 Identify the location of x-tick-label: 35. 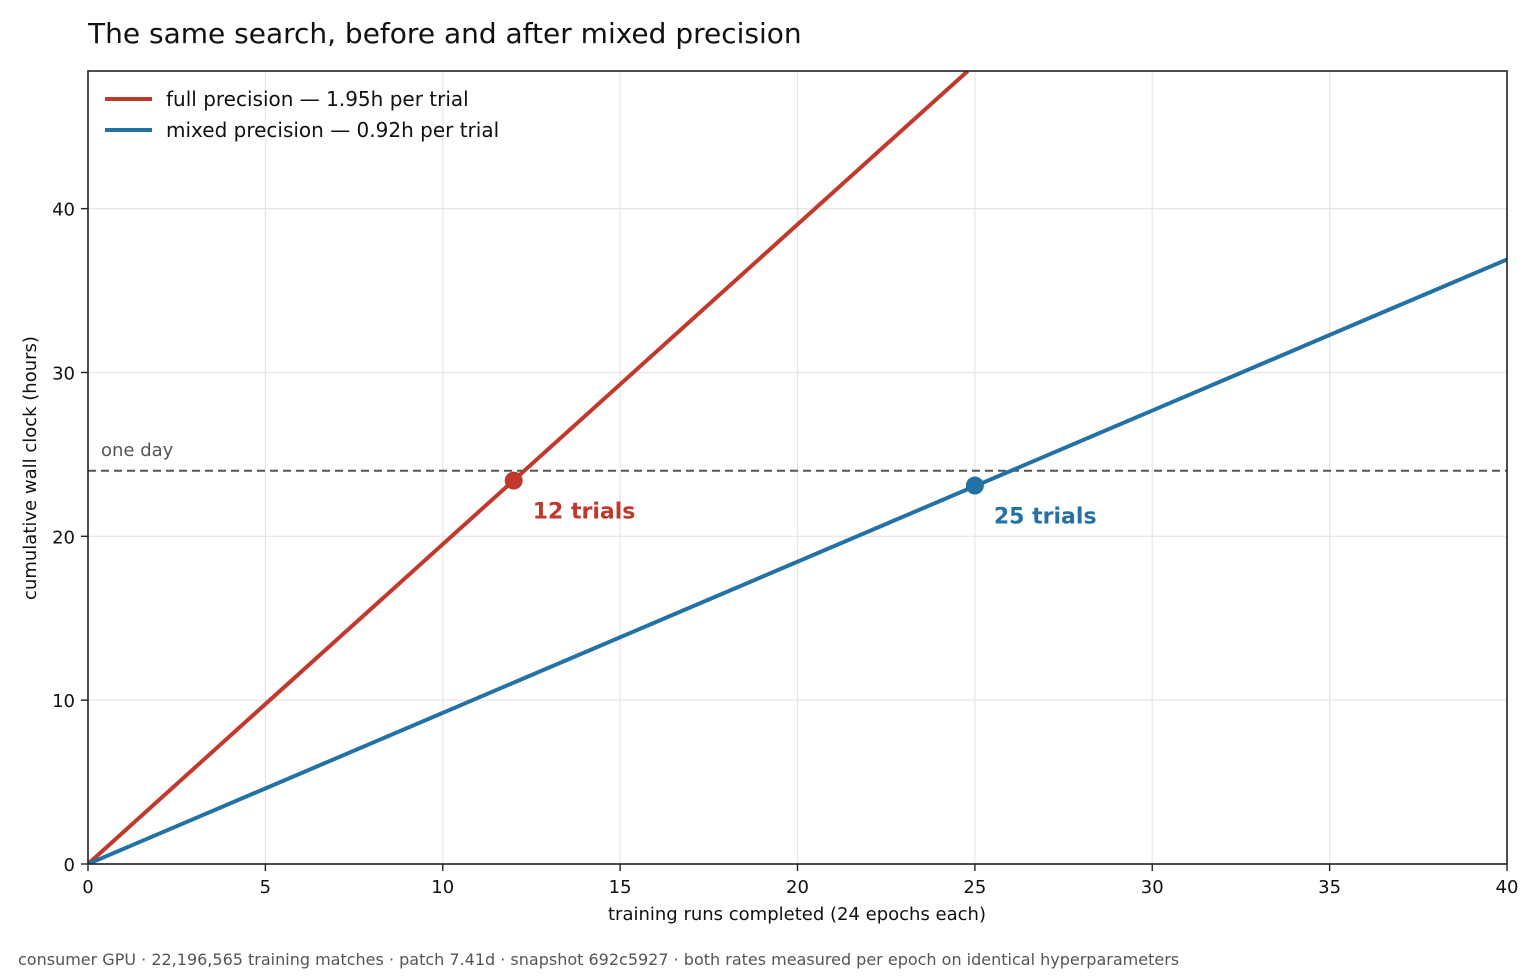
(1329, 887).